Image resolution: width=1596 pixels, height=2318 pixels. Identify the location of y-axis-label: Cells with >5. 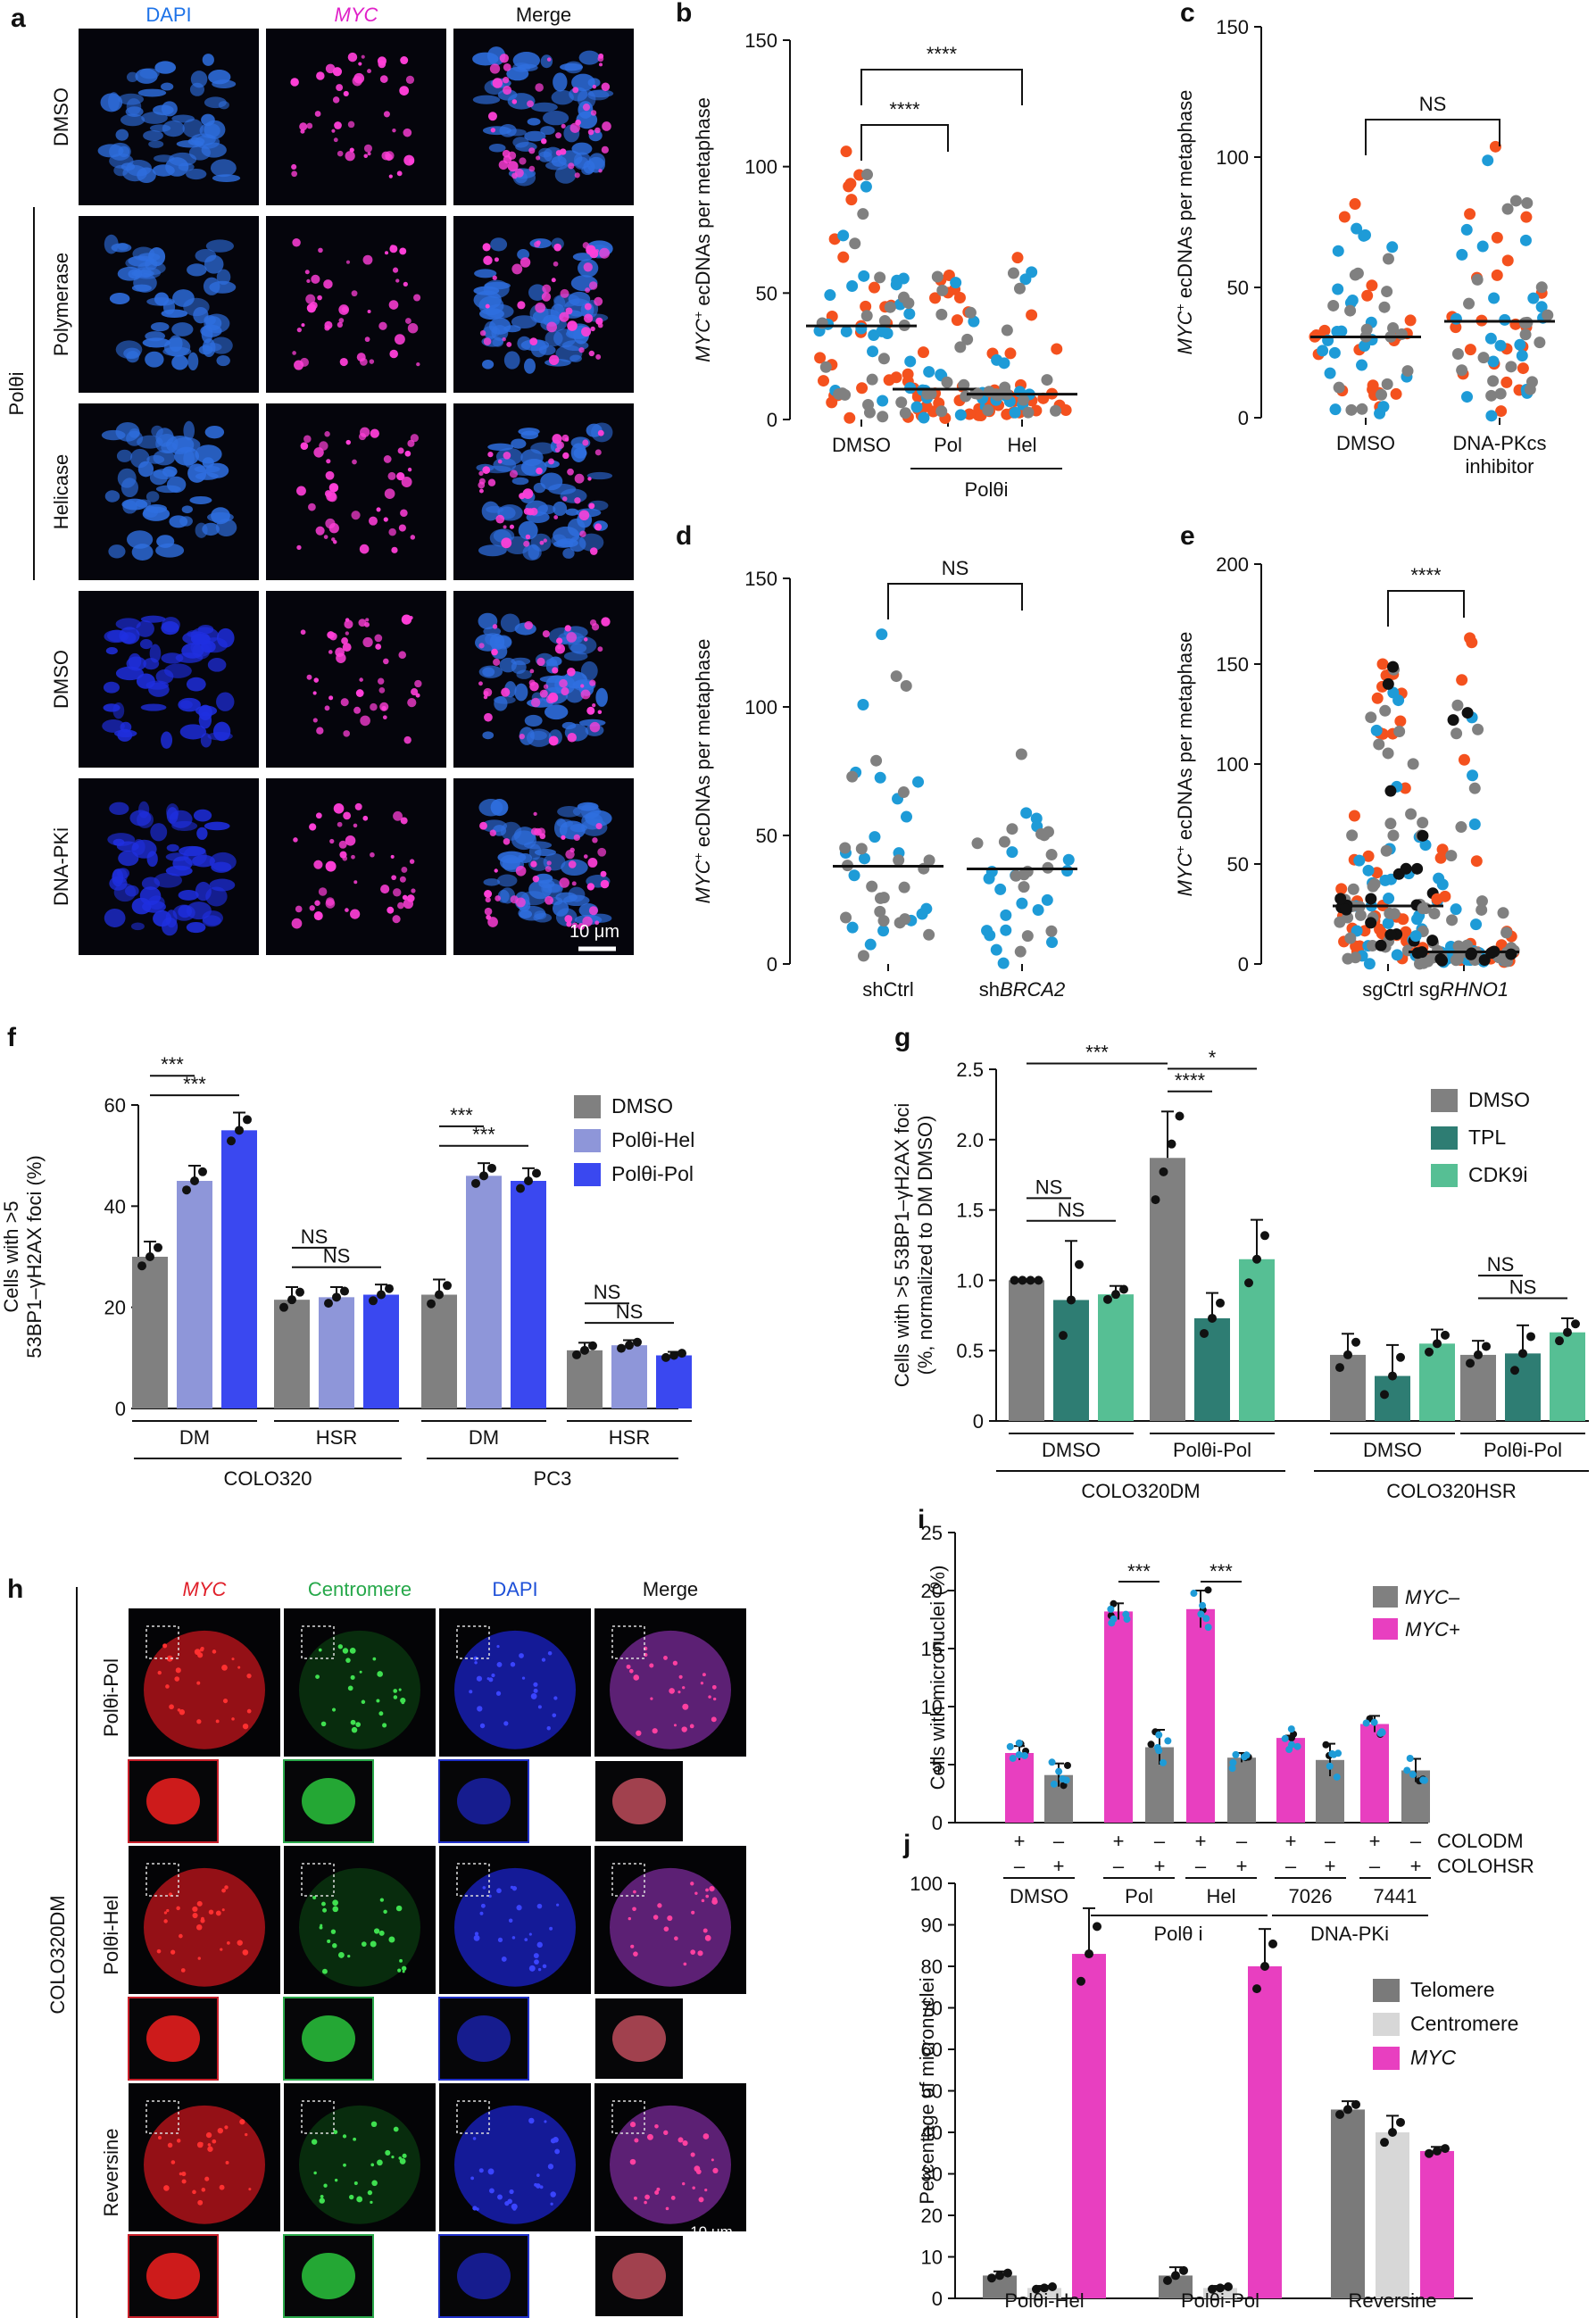
(11, 1256).